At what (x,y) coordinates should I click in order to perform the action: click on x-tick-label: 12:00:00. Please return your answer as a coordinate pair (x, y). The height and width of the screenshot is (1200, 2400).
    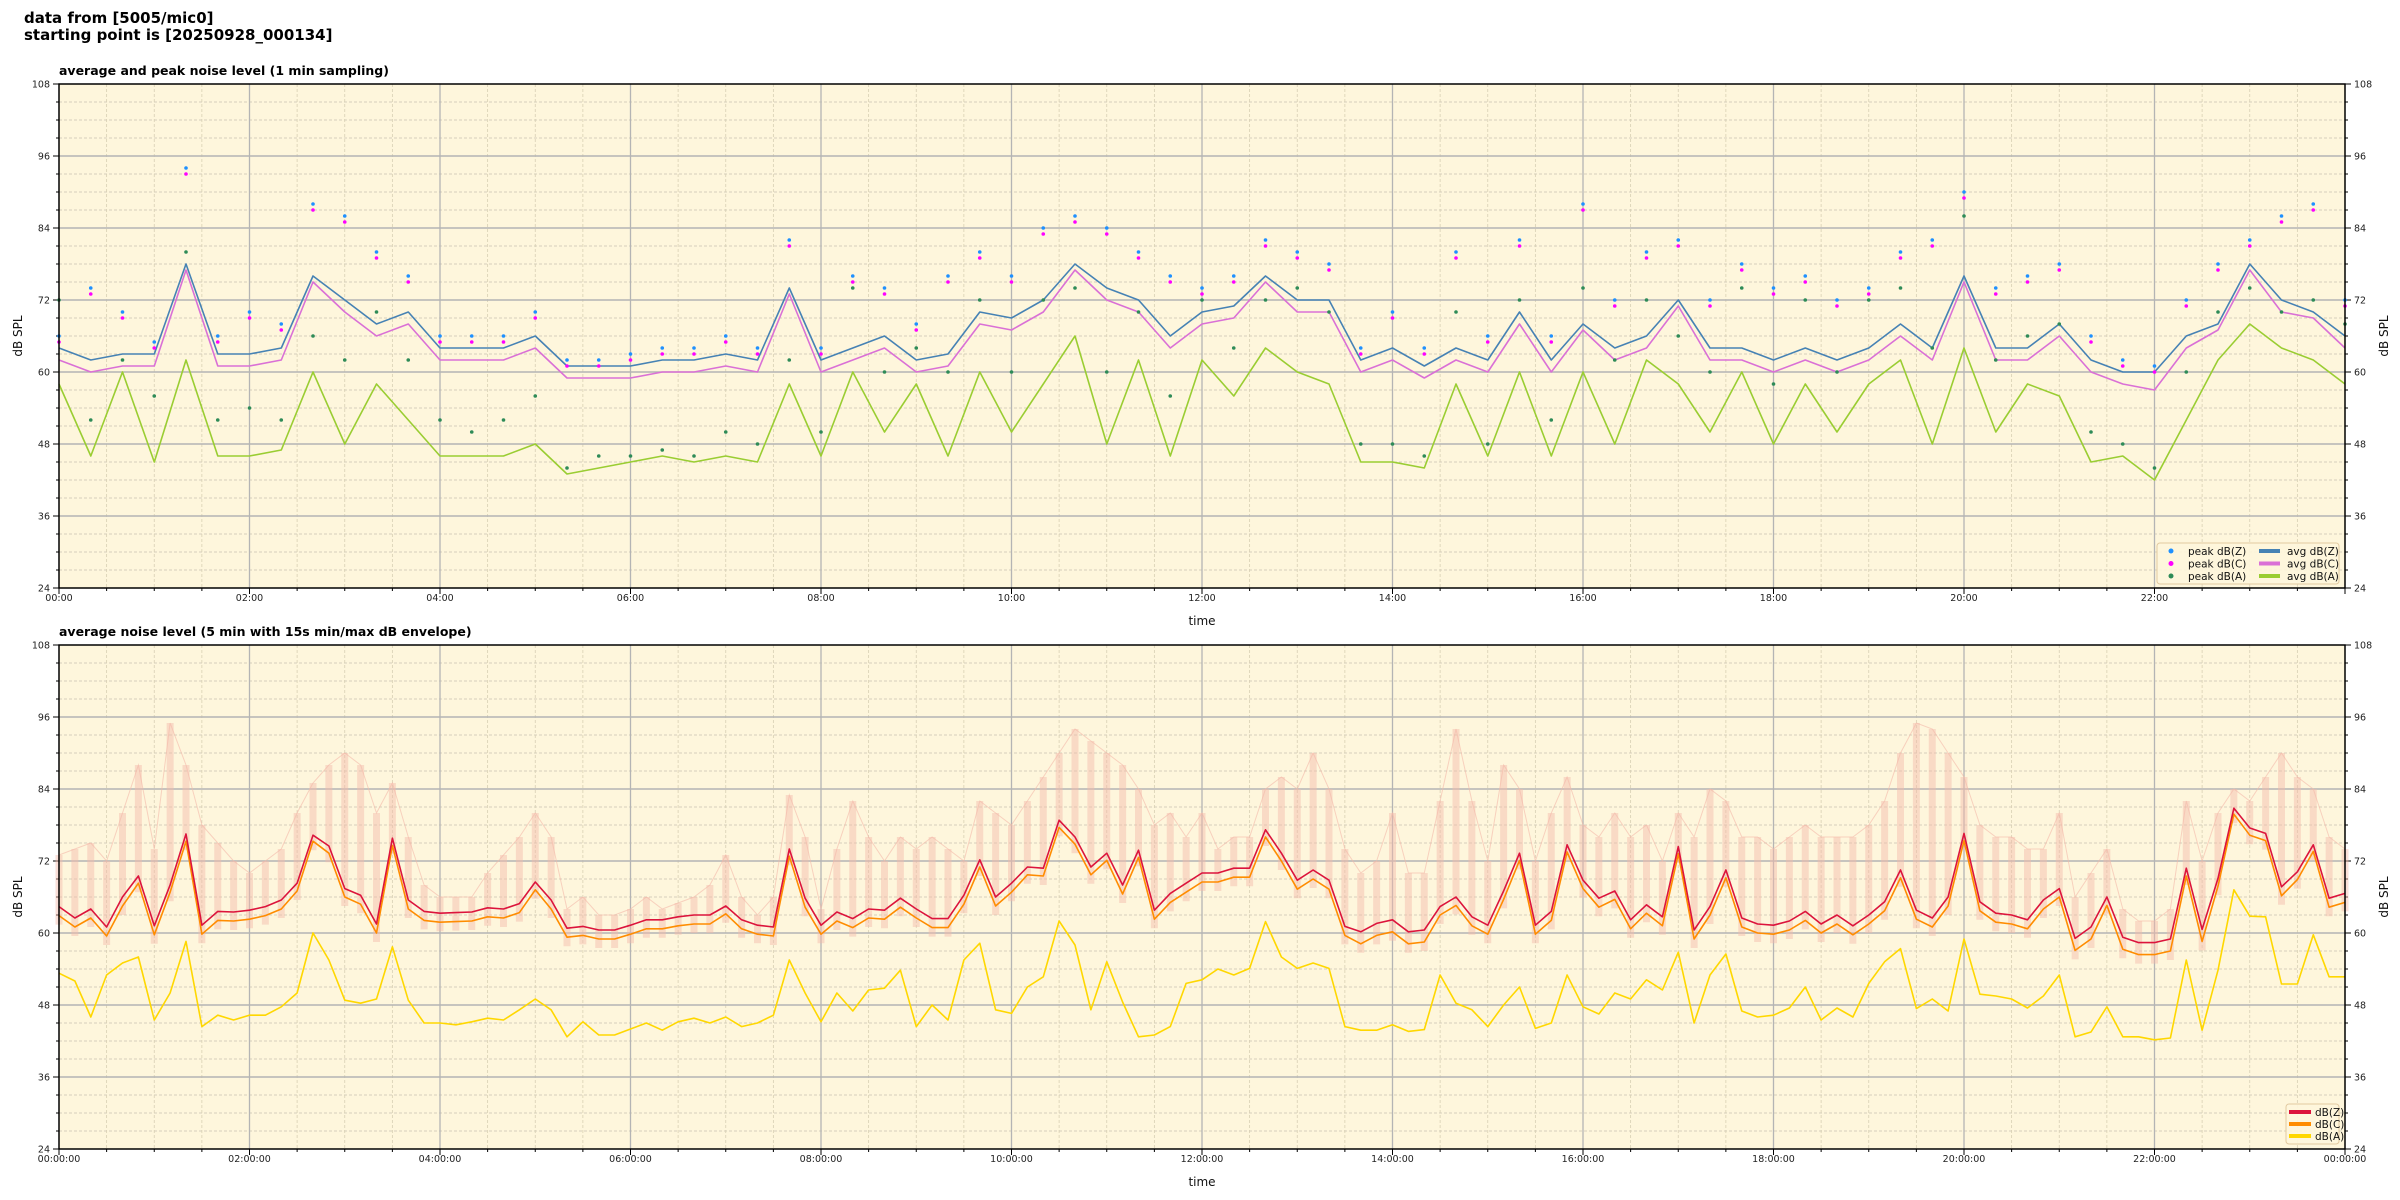
    Looking at the image, I should click on (1202, 1159).